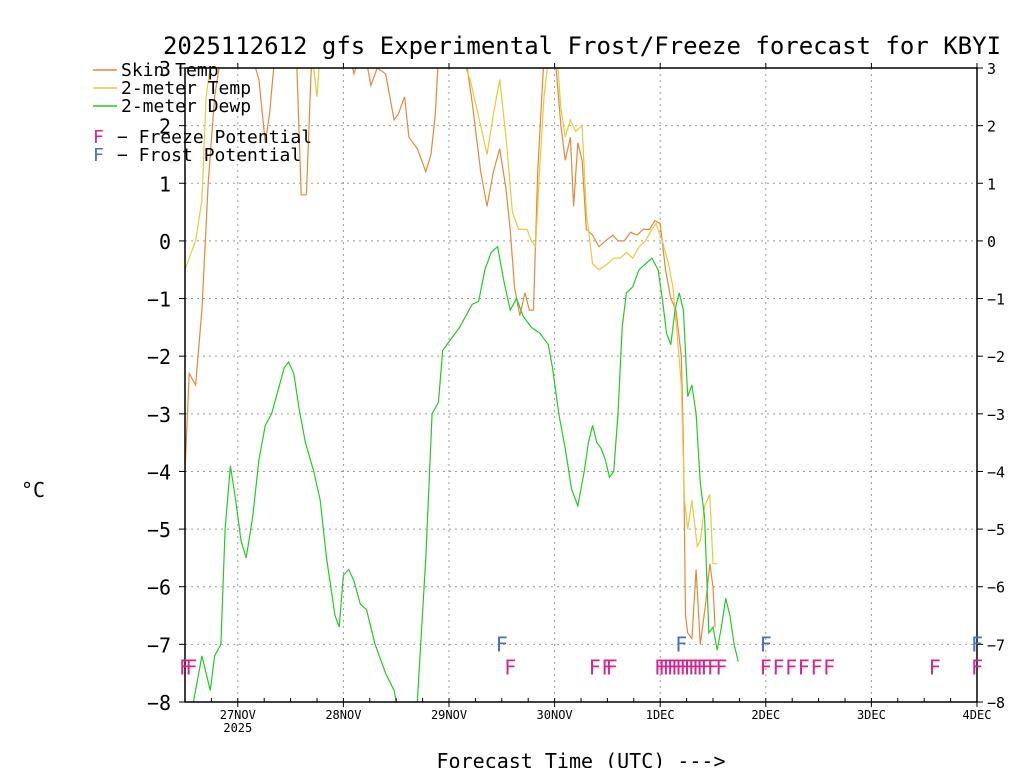 Image resolution: width=1024 pixels, height=768 pixels. Describe the element at coordinates (294, 531) in the screenshot. I see `series-line-dewp` at that location.